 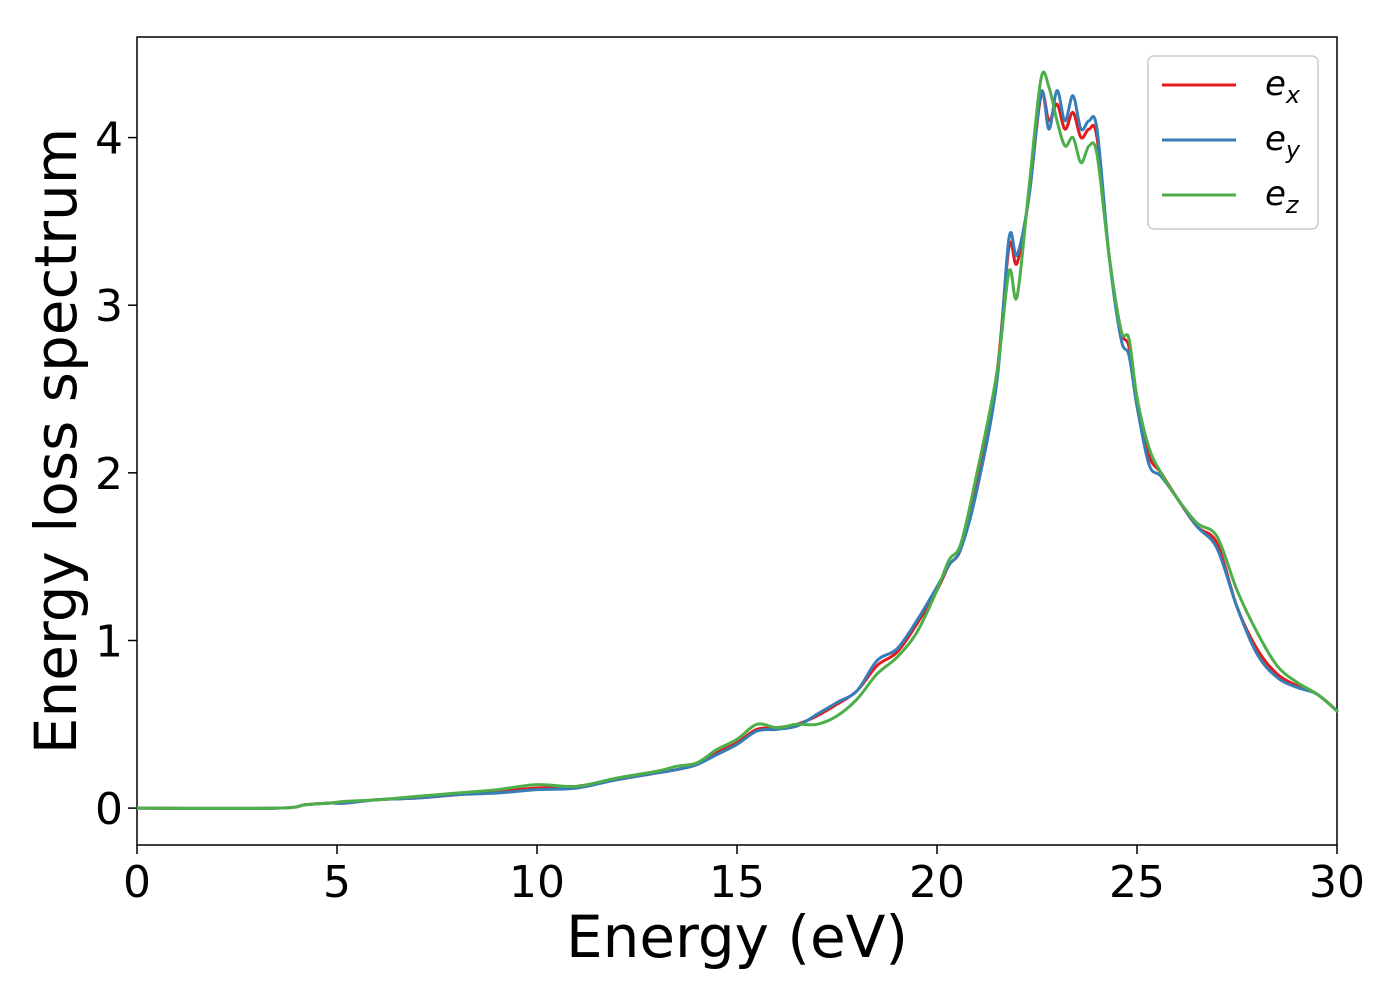 I want to click on x-tick-label: 25, so click(x=1137, y=882).